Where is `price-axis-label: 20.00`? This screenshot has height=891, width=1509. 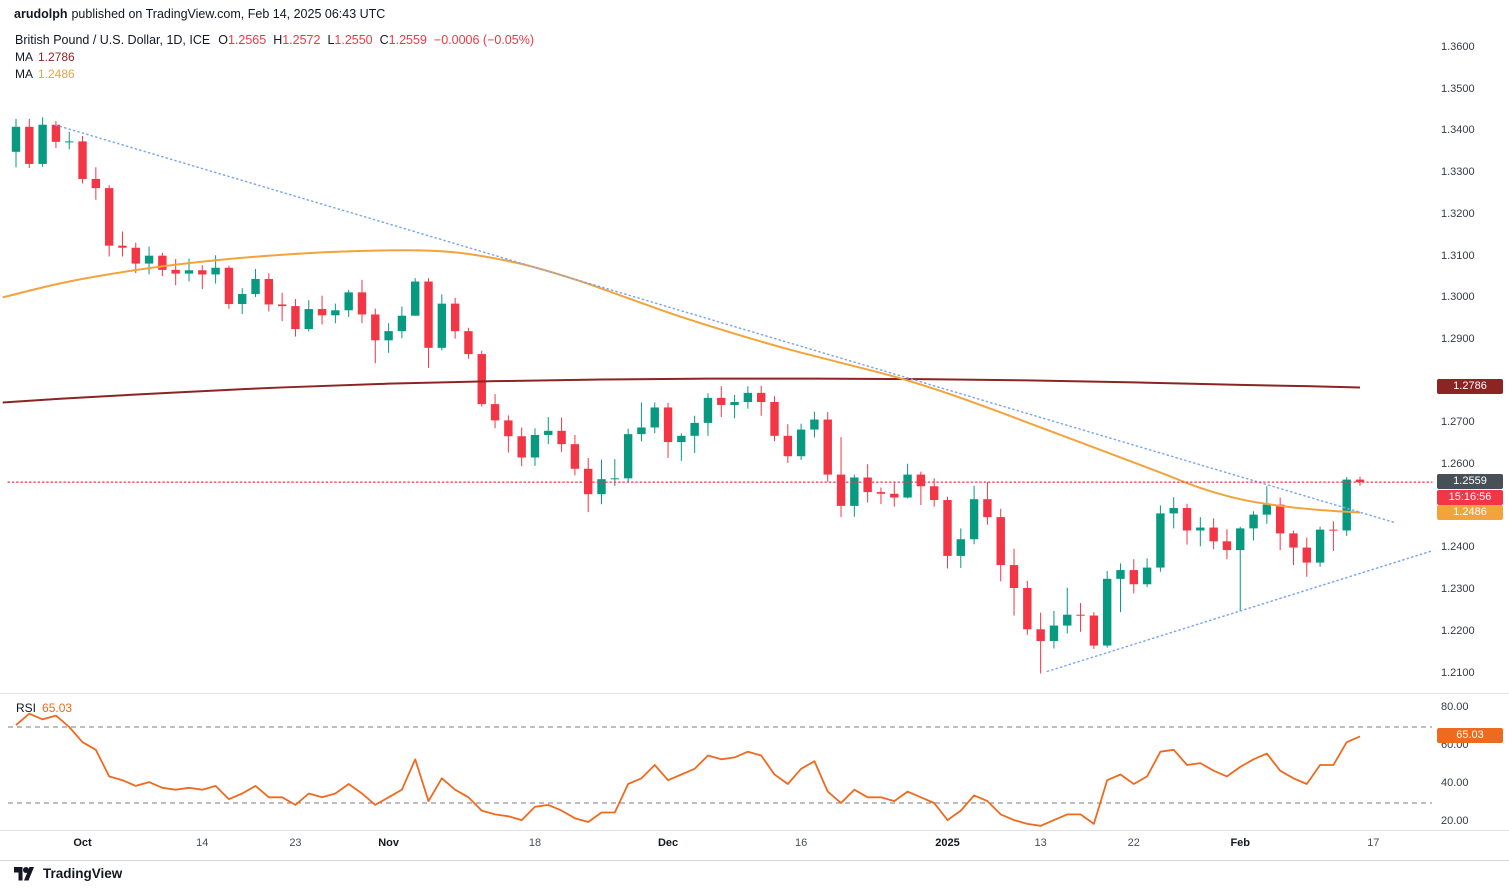
price-axis-label: 20.00 is located at coordinates (1455, 821).